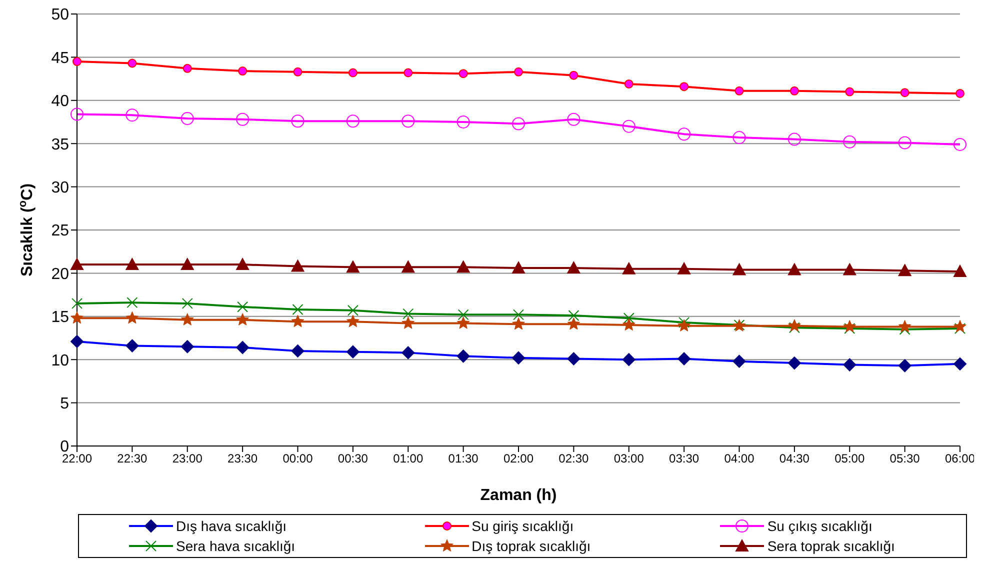 Image resolution: width=982 pixels, height=577 pixels. What do you see at coordinates (298, 459) in the screenshot?
I see `x-tick-label: 00:00` at bounding box center [298, 459].